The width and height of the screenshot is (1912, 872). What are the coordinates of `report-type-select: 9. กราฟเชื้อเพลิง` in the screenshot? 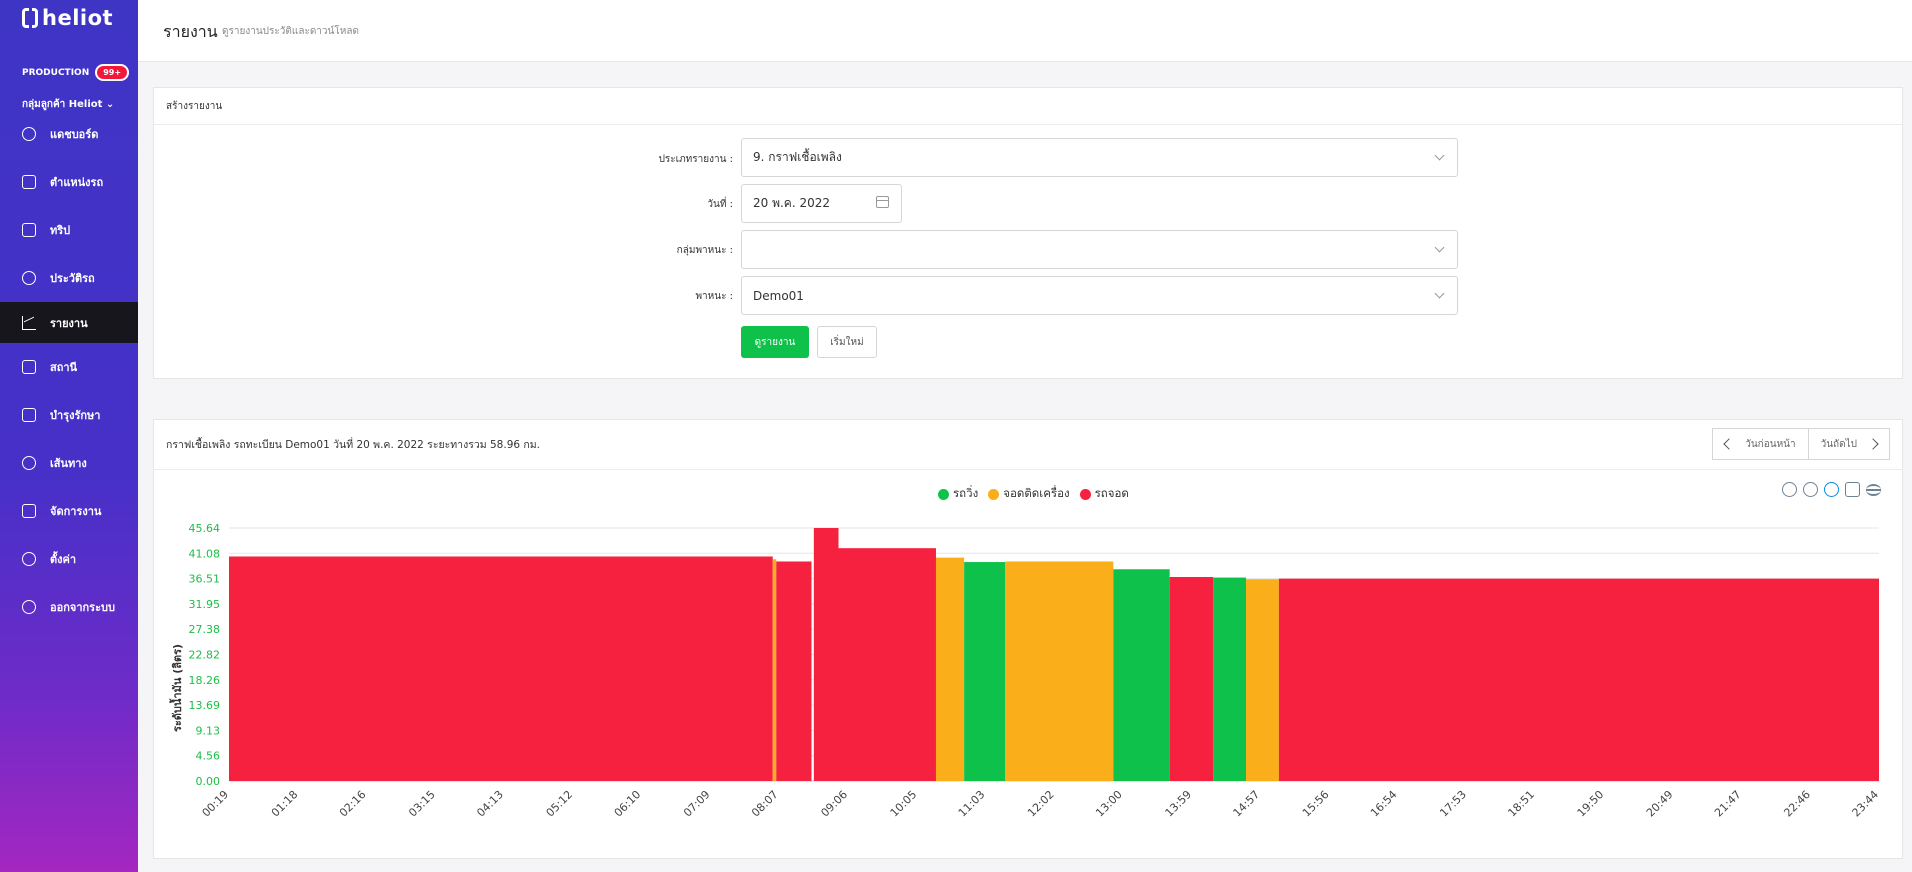 It's located at (1099, 157).